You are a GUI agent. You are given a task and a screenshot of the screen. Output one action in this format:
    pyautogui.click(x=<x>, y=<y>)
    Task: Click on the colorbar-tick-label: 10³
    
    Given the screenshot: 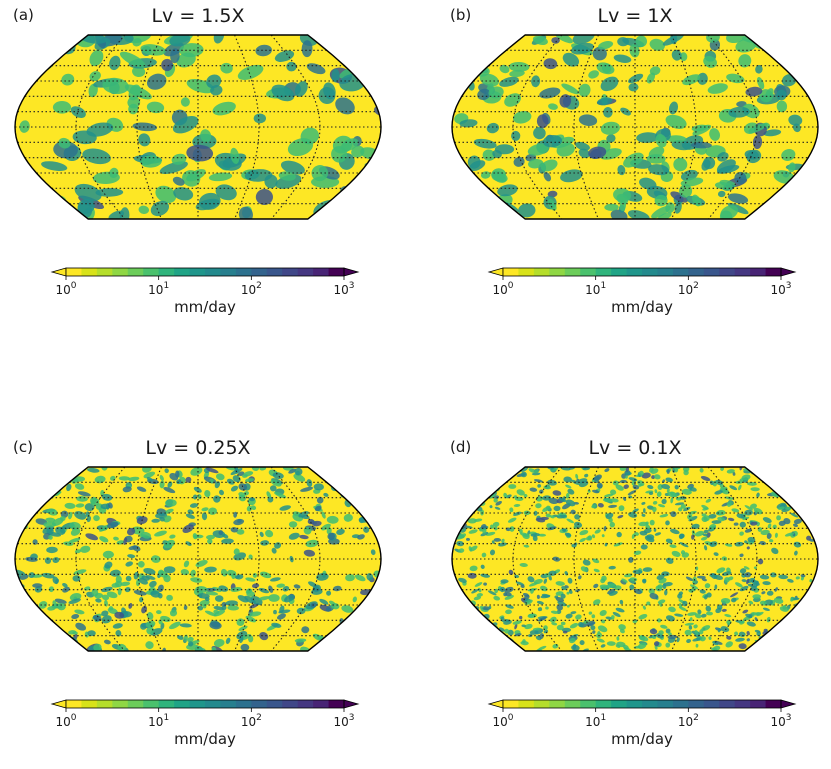 What is the action you would take?
    pyautogui.click(x=780, y=289)
    